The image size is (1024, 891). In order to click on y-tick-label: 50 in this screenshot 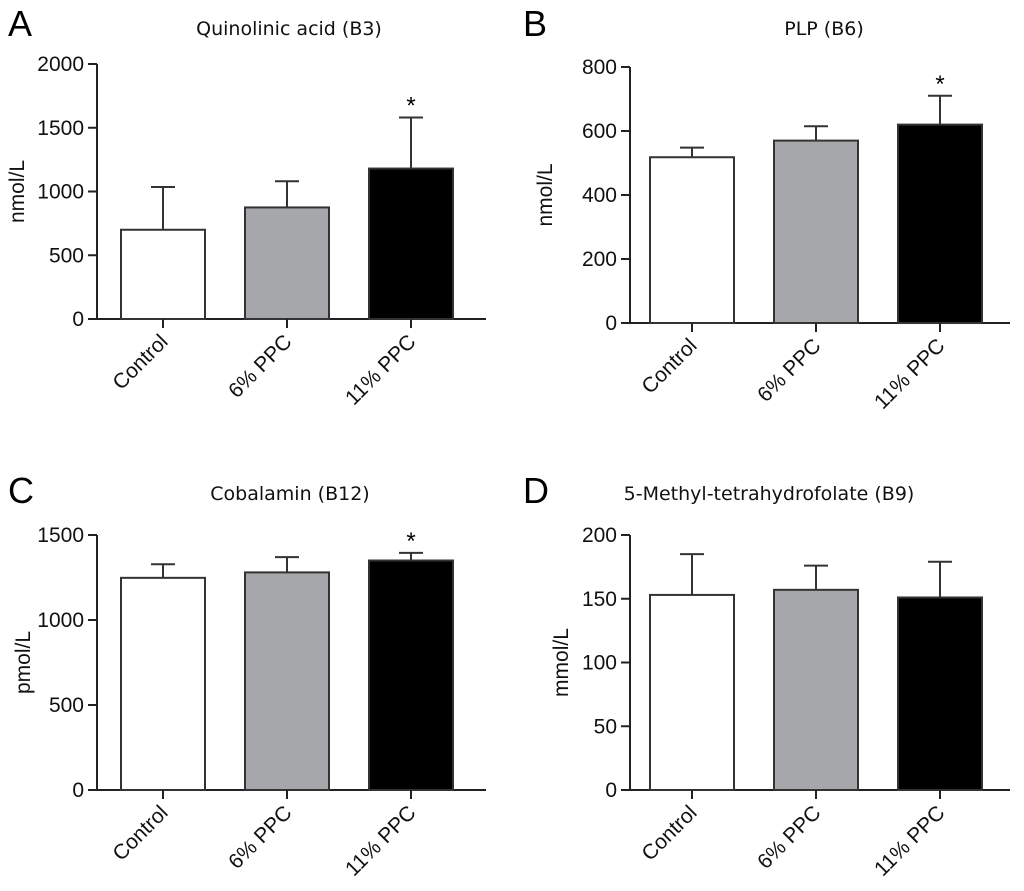, I will do `click(605, 726)`.